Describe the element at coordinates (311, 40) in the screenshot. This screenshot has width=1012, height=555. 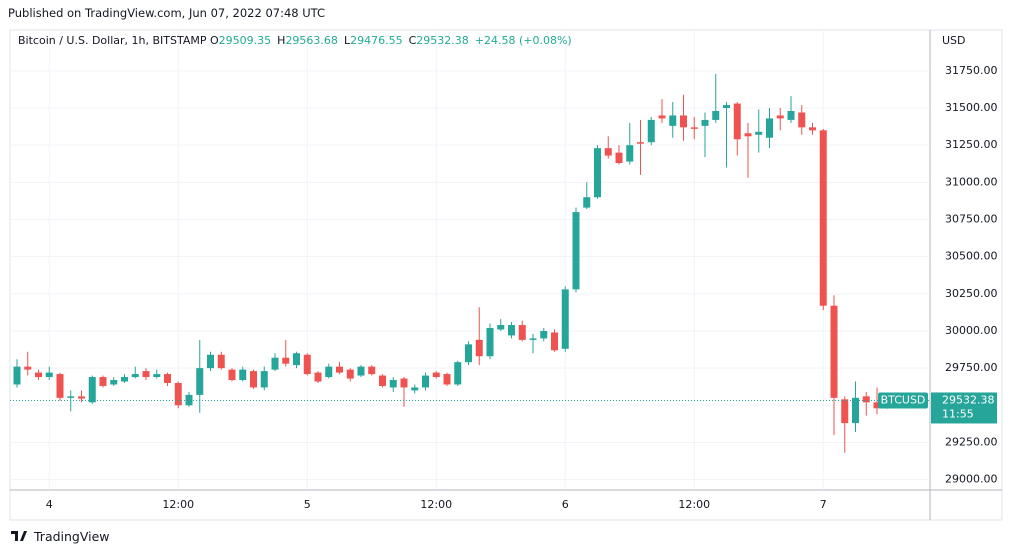
I see `ohlc-value: 29563.68` at that location.